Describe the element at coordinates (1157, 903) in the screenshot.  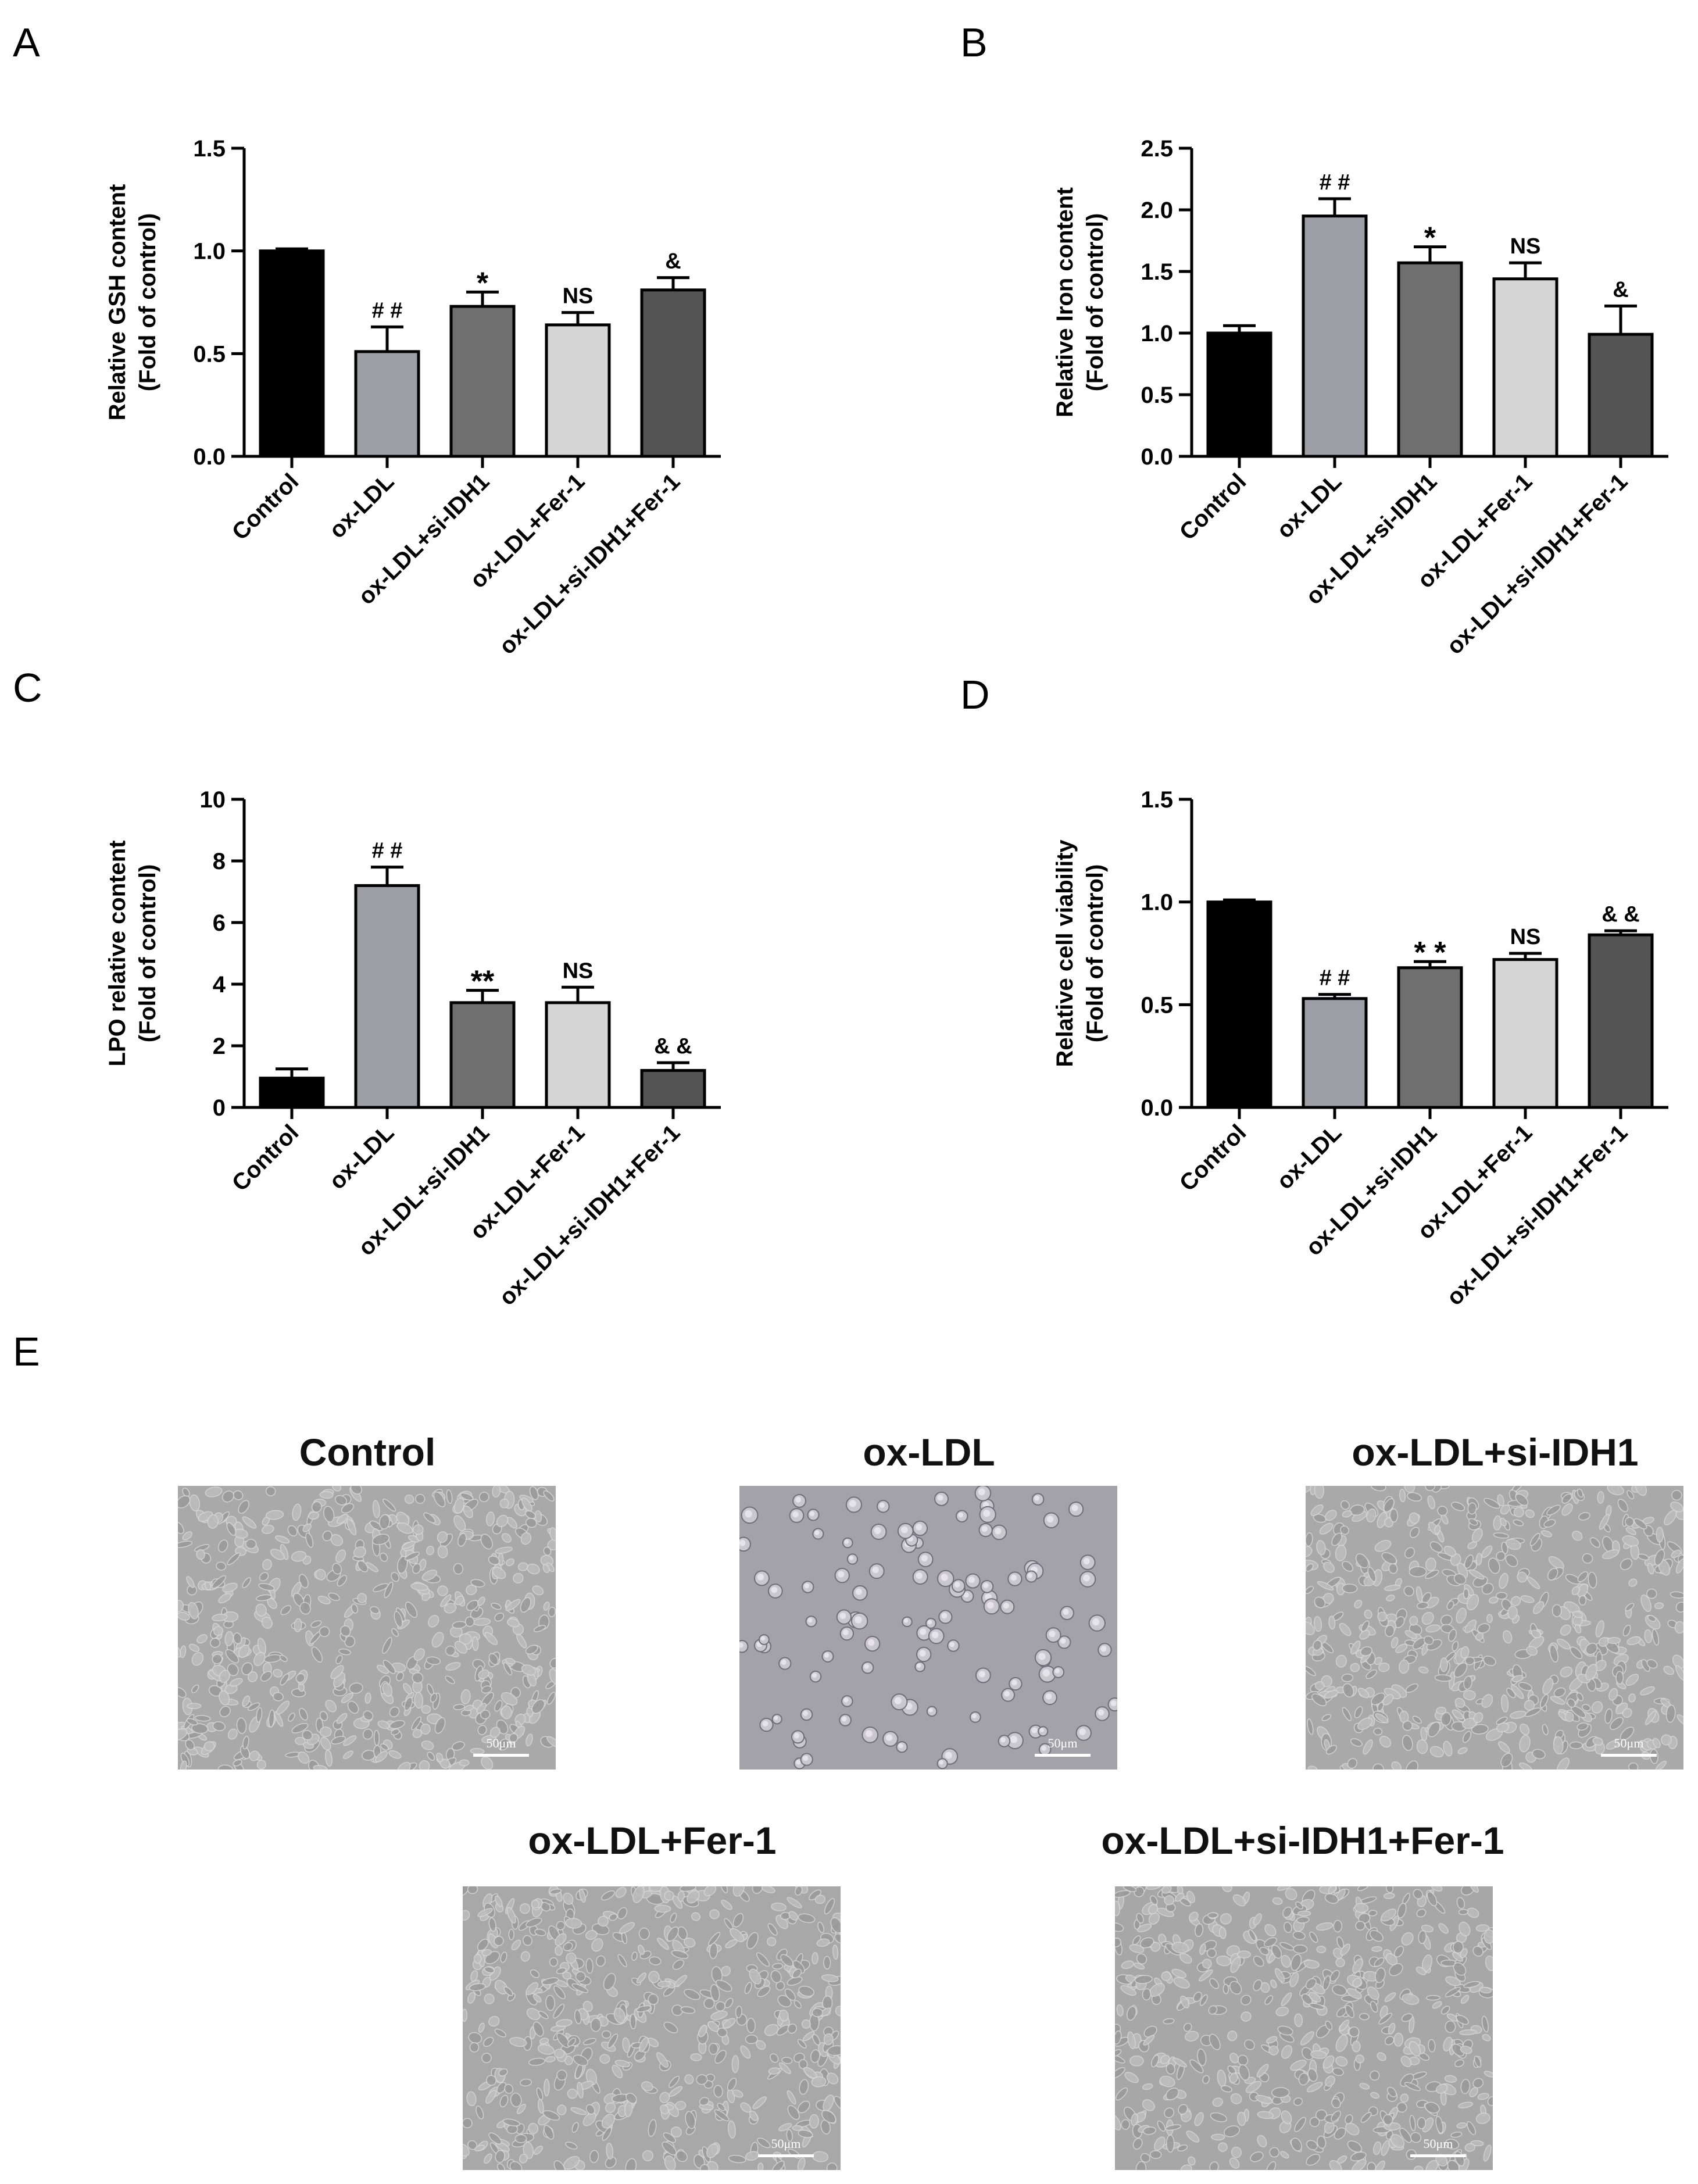
I see `y-tick-label: 1.0` at that location.